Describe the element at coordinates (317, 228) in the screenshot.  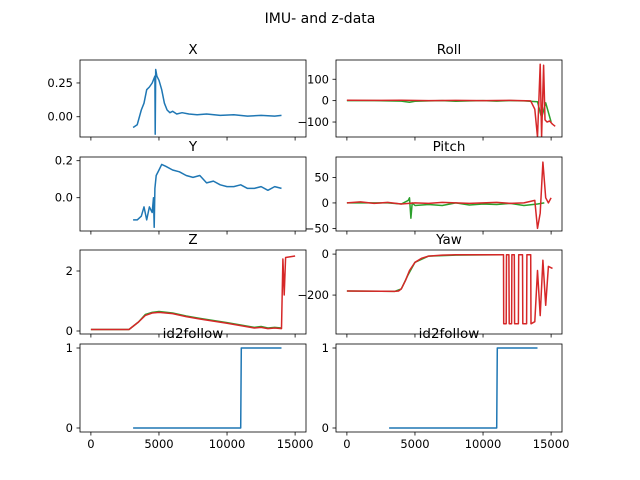
I see `y-tick-label: −50` at that location.